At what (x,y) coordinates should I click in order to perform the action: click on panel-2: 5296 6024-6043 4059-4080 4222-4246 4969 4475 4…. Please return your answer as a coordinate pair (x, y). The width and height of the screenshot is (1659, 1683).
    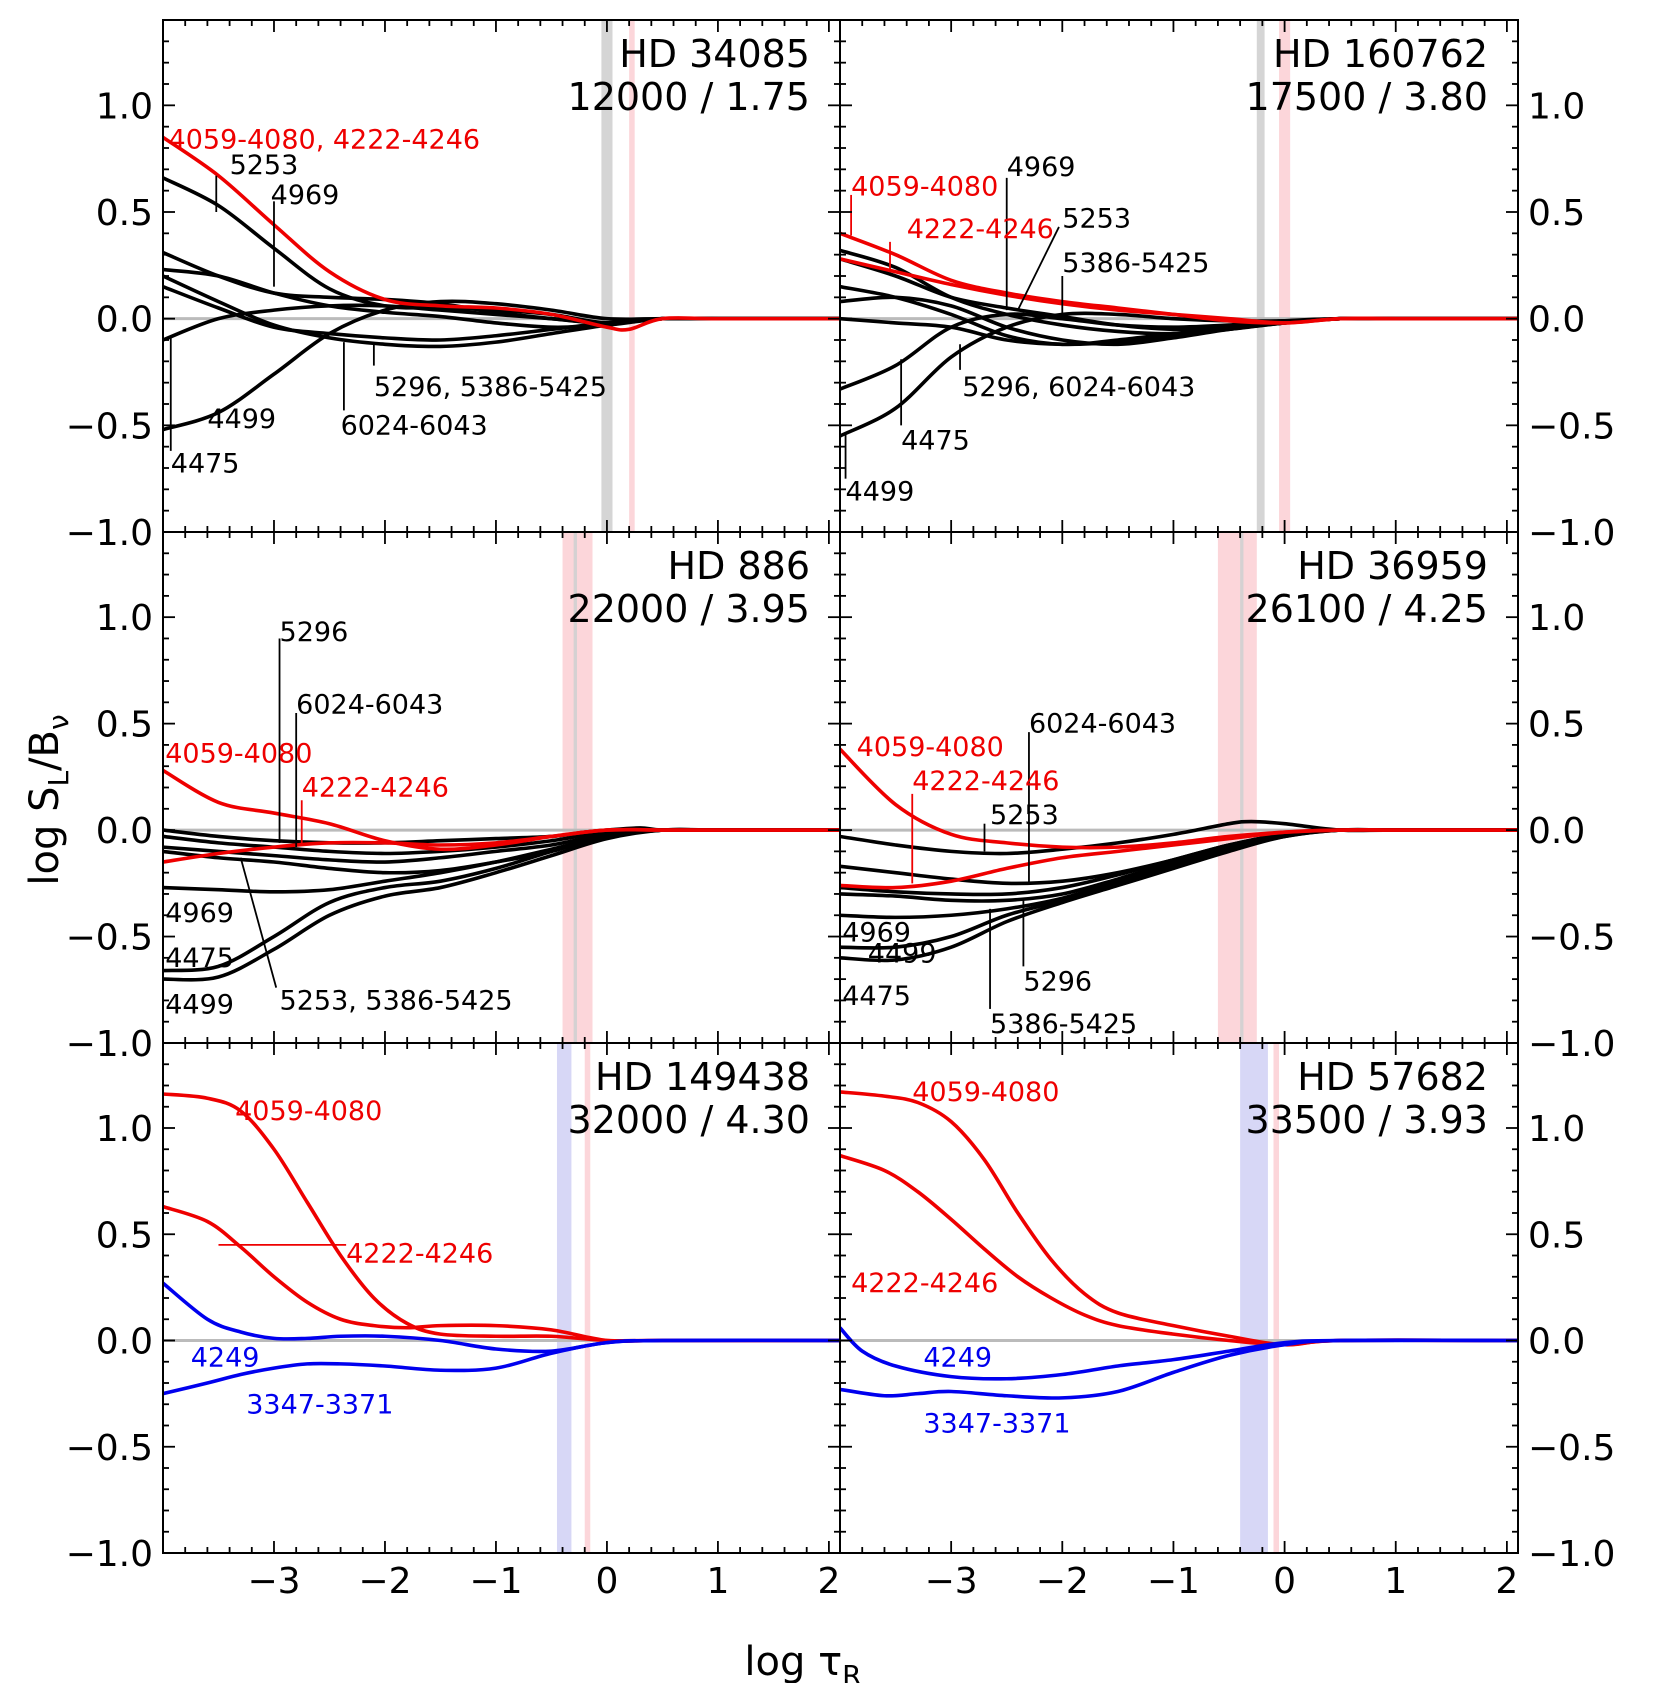
    Looking at the image, I should click on (453, 798).